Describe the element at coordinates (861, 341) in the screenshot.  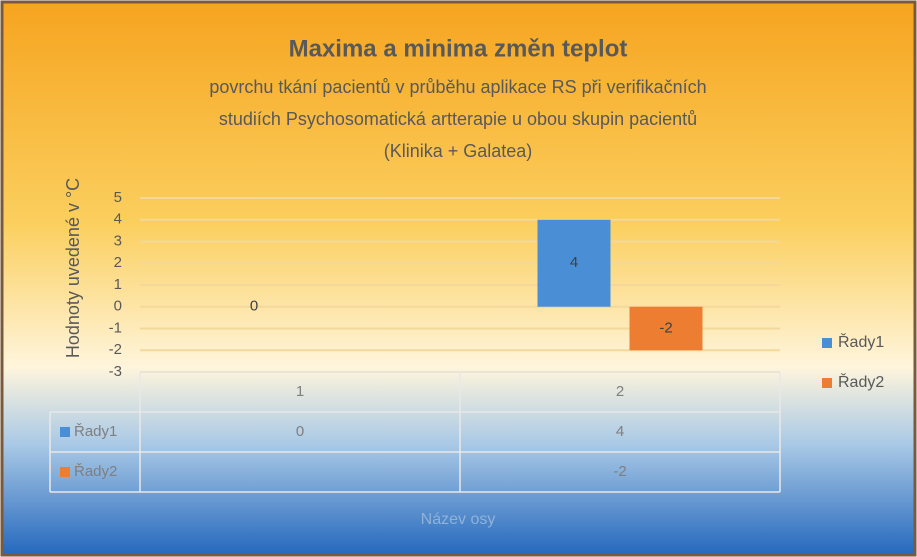
I see `legend-label: Řady1` at that location.